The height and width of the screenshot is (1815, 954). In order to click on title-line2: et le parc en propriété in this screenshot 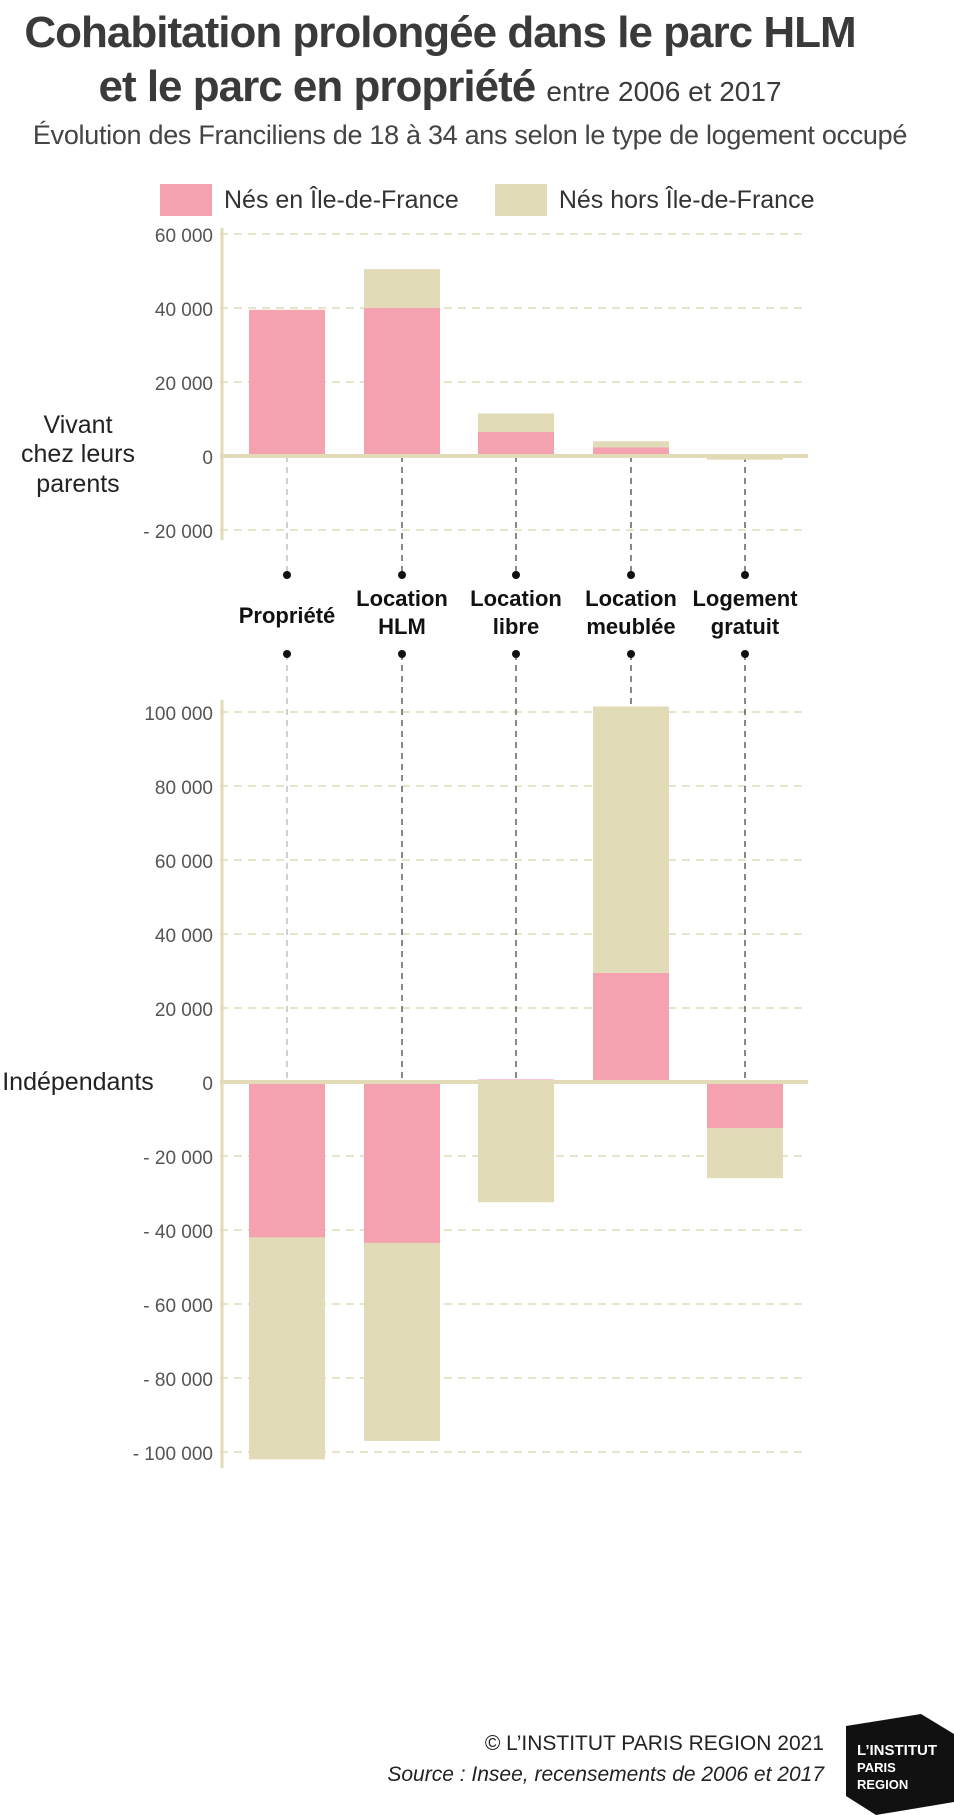, I will do `click(317, 86)`.